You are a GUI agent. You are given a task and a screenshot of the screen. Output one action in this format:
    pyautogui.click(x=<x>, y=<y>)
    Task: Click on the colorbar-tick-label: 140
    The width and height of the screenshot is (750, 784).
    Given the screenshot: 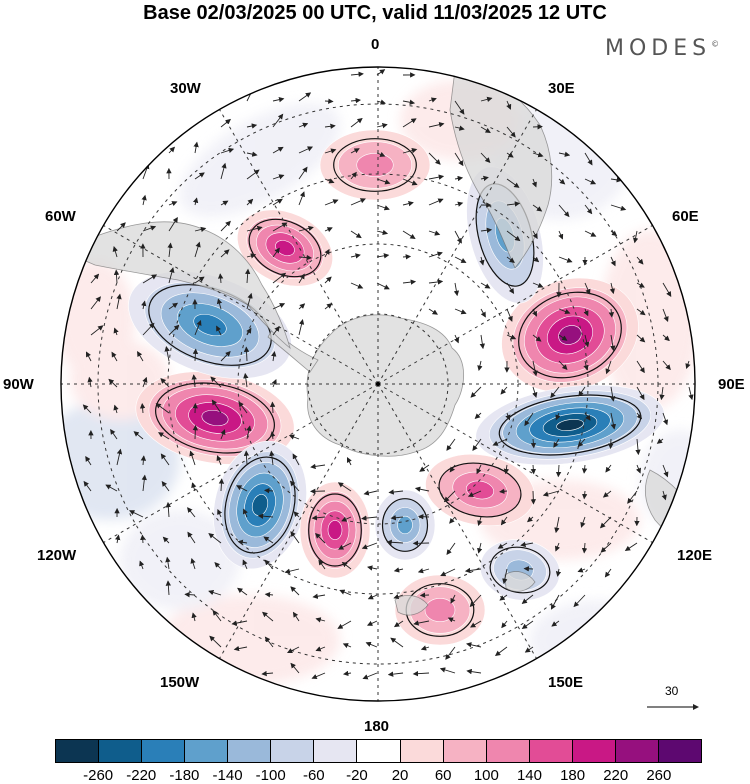 What is the action you would take?
    pyautogui.click(x=529, y=775)
    